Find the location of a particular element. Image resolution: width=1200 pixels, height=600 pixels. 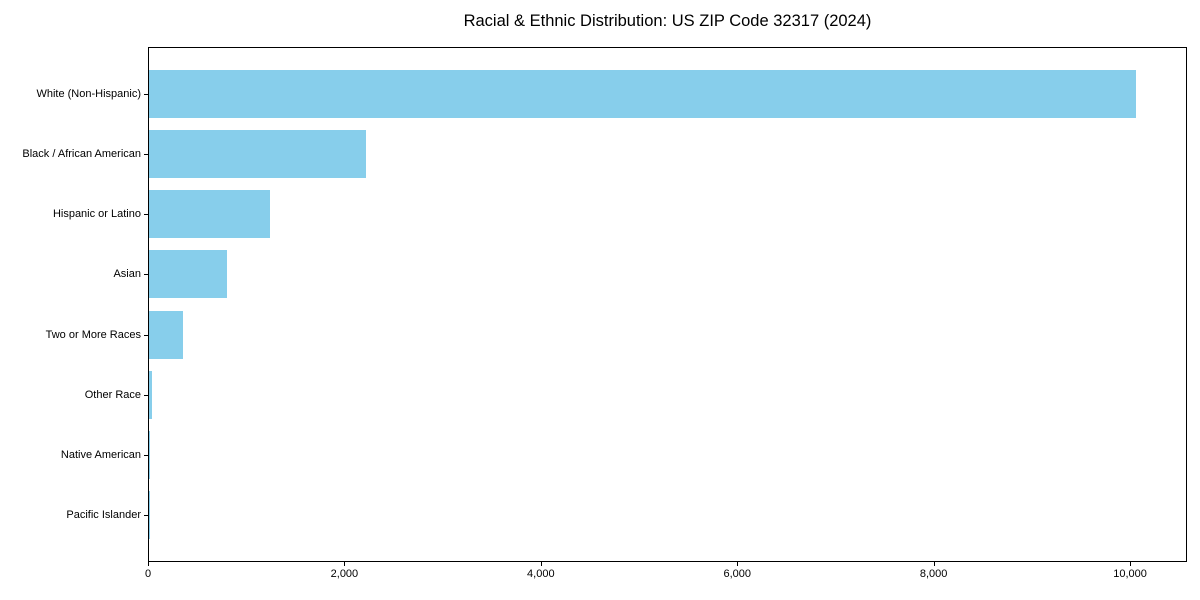

y-tick-label: White (Non-Hispanic) is located at coordinates (88, 93).